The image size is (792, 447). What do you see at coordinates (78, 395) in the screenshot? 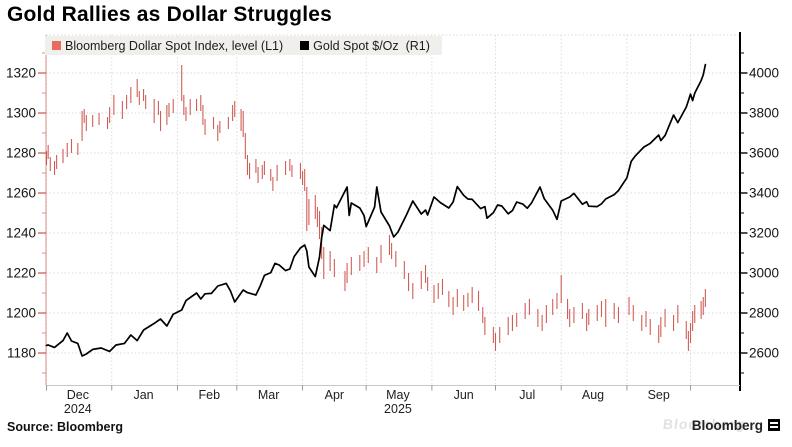
I see `svg-text: Dec` at bounding box center [78, 395].